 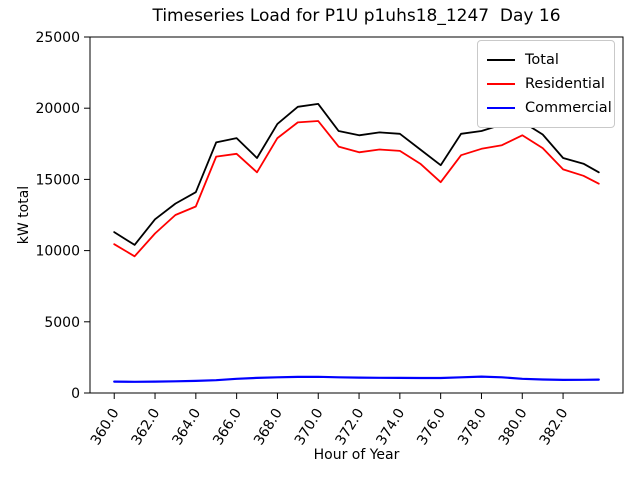 I want to click on legend-item-commercial: Commercial, so click(x=549, y=108).